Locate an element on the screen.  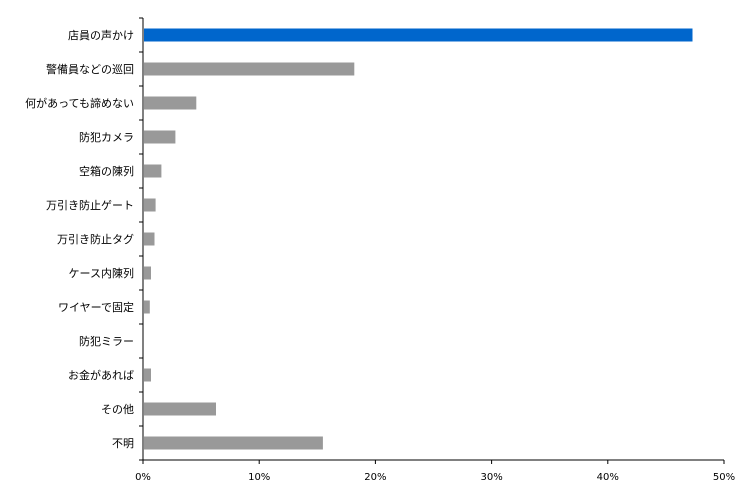
category-label-1: 警備員などの巡回 is located at coordinates (90, 69).